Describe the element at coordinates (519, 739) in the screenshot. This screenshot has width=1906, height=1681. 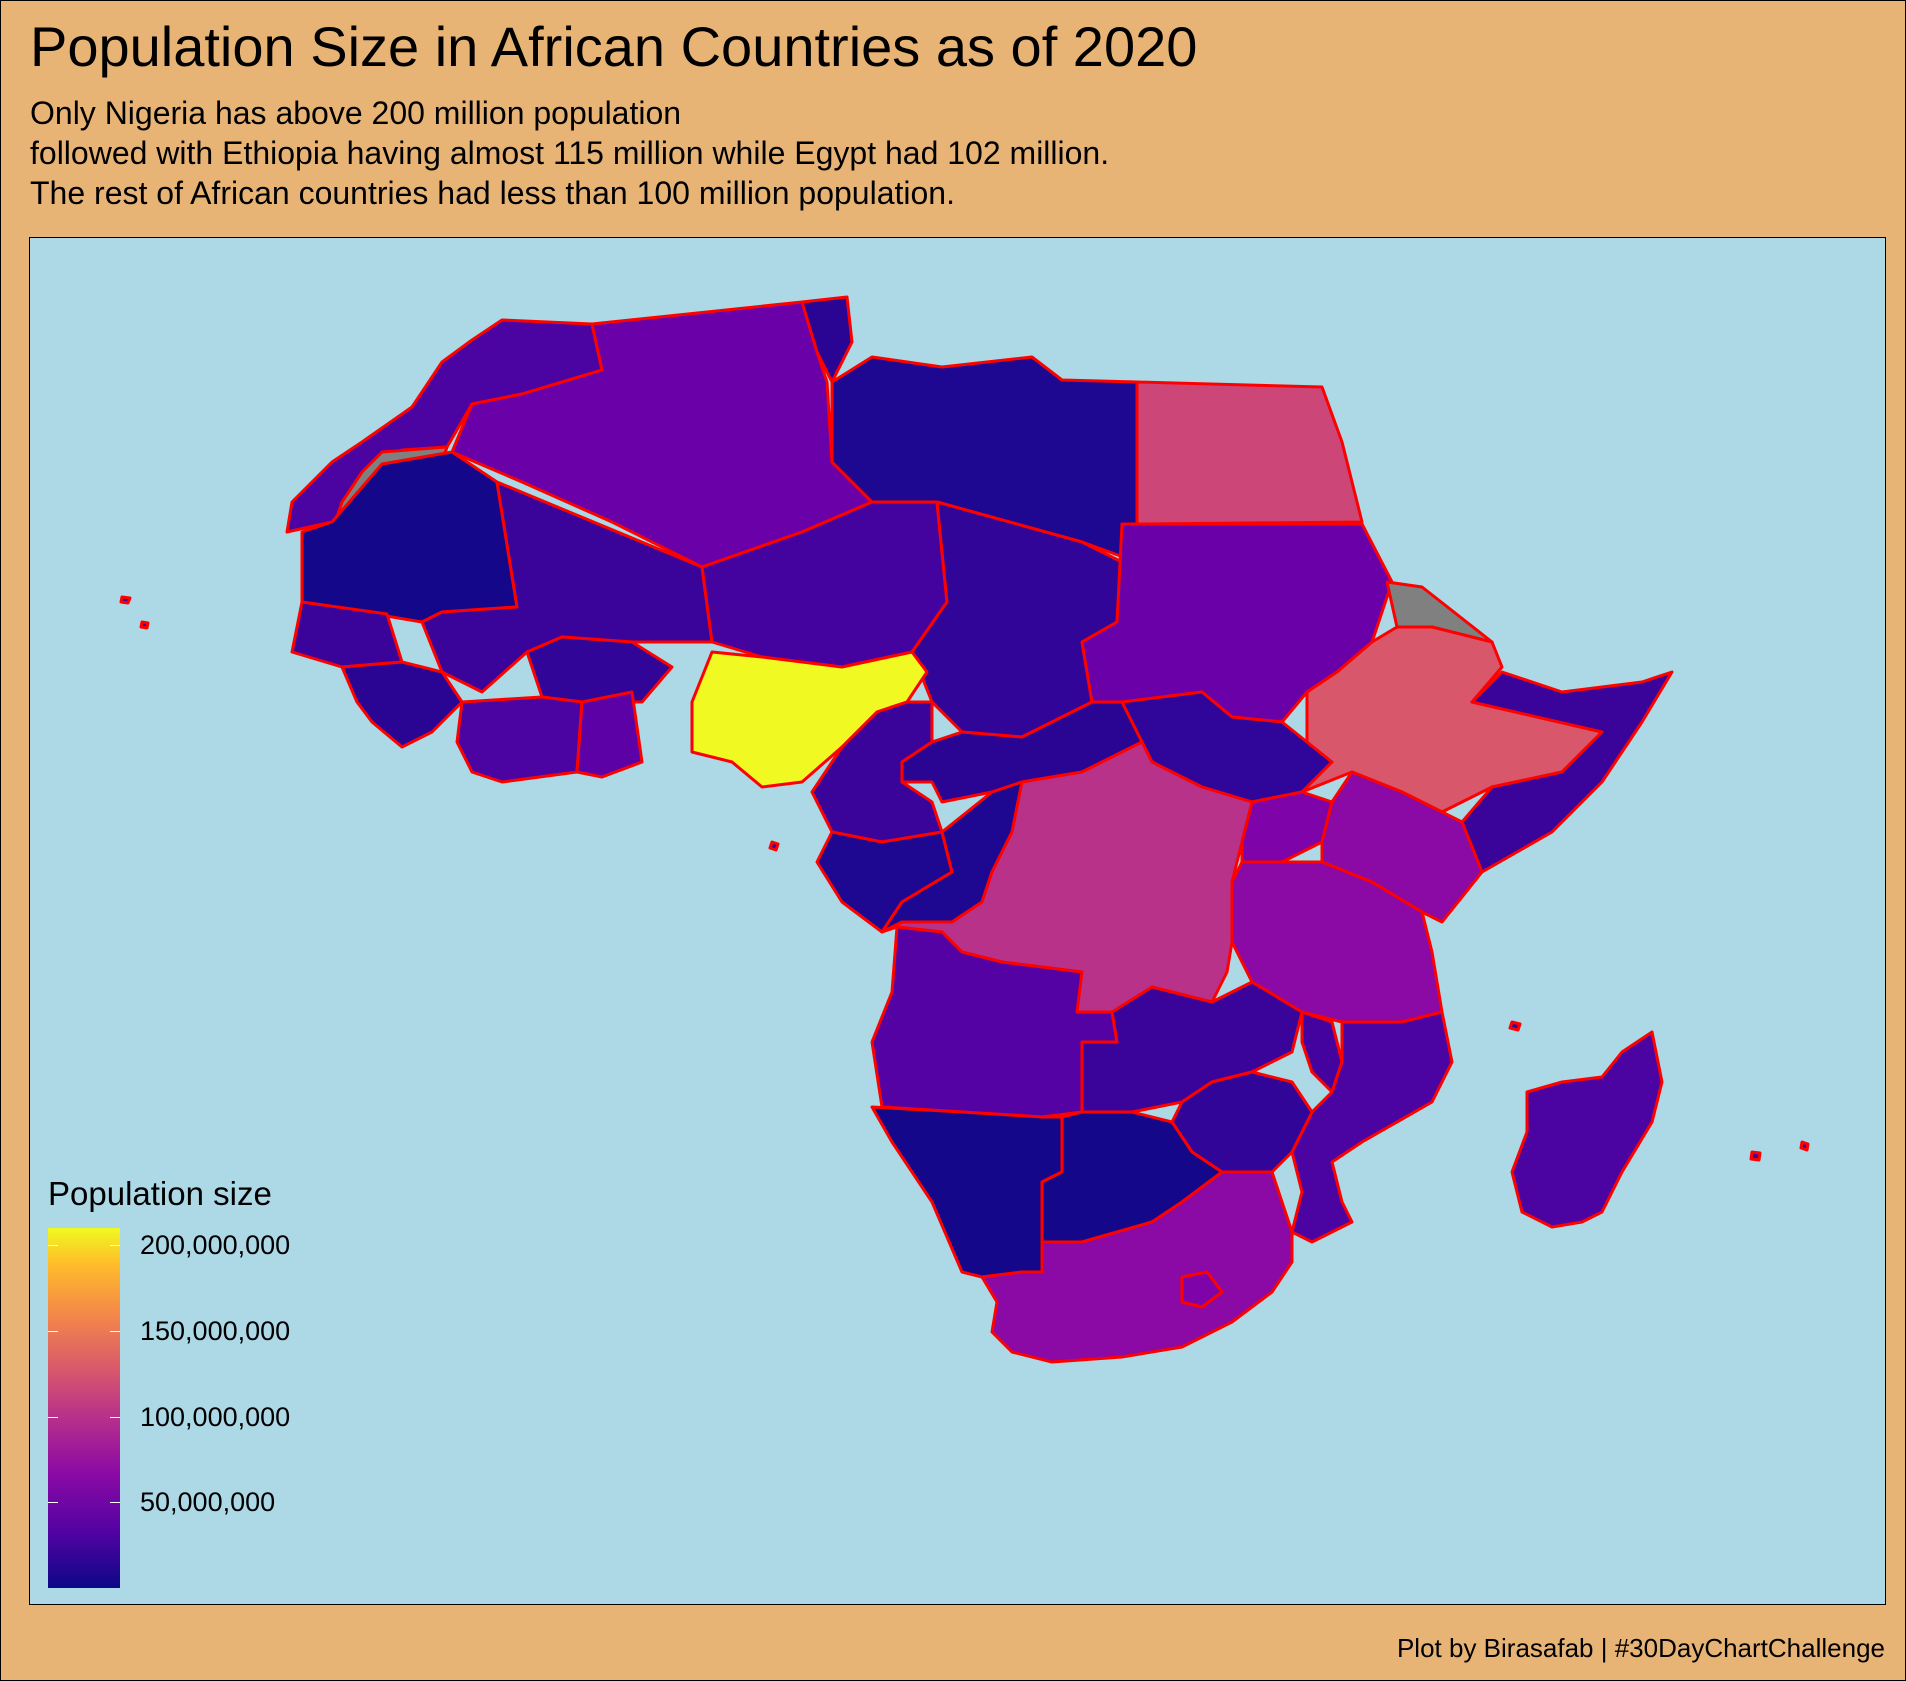
I see `country-cote-divoire` at that location.